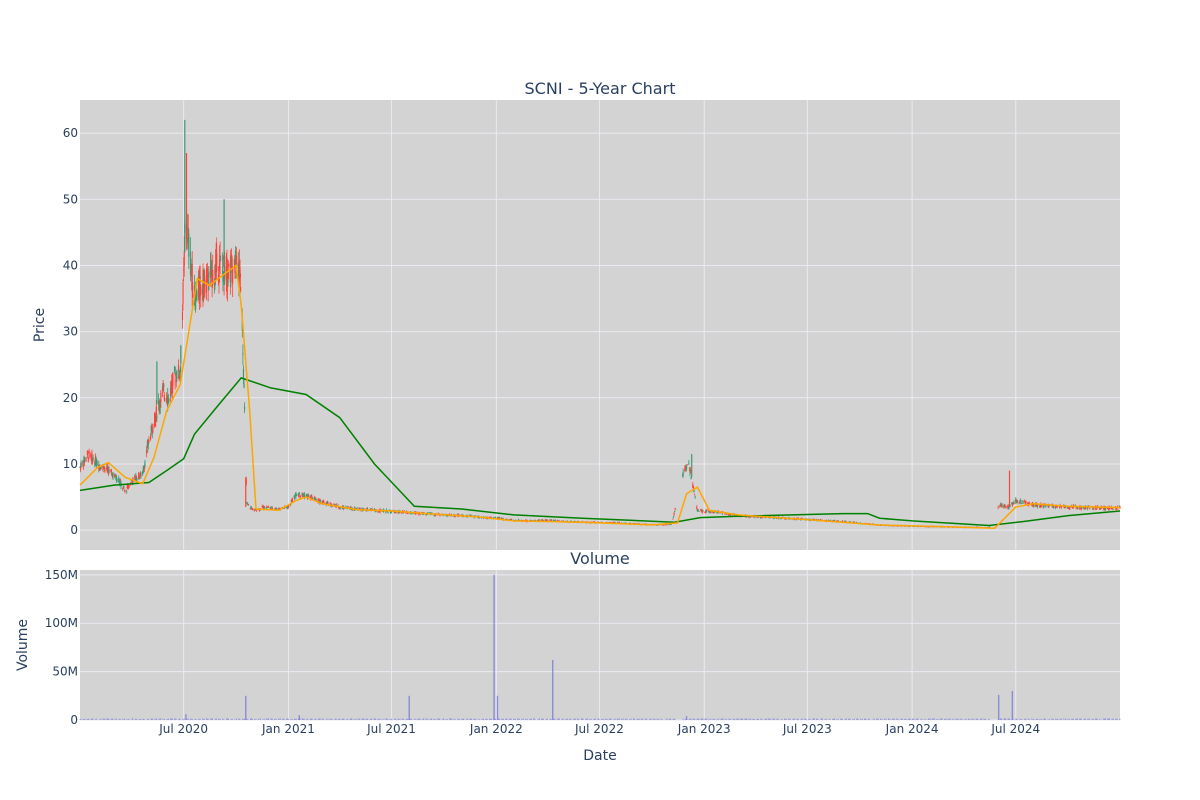 This screenshot has height=800, width=1200. What do you see at coordinates (61, 575) in the screenshot?
I see `volume-y-tick-label: 150M` at bounding box center [61, 575].